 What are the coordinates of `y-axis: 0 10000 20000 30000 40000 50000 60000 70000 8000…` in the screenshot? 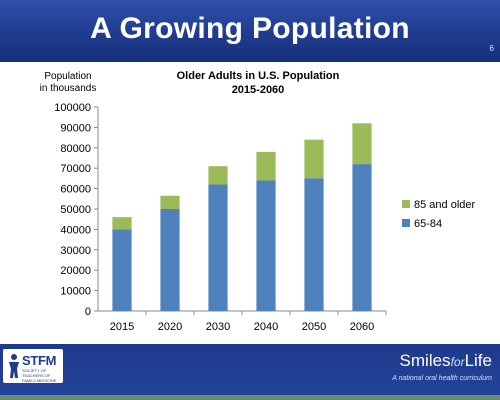 It's located at (76, 210).